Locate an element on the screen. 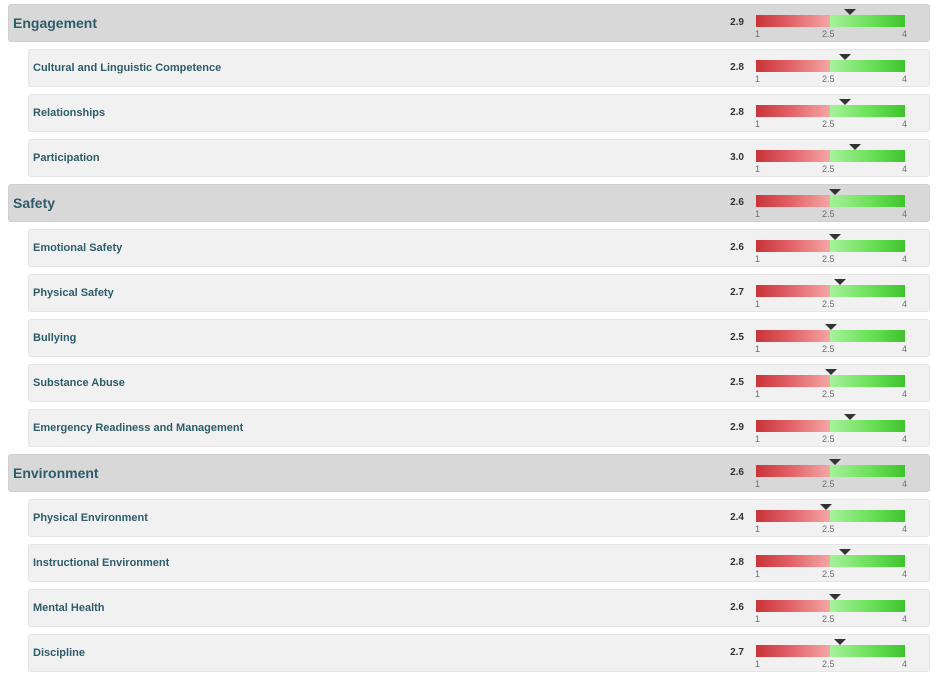  subcategory-label: Substance Abuse is located at coordinates (79, 383).